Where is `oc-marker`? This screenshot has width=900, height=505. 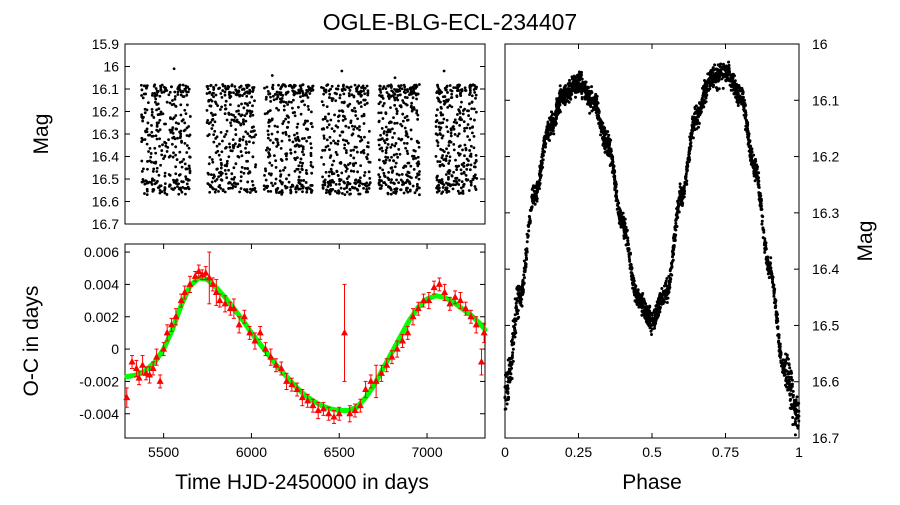
oc-marker is located at coordinates (136, 367).